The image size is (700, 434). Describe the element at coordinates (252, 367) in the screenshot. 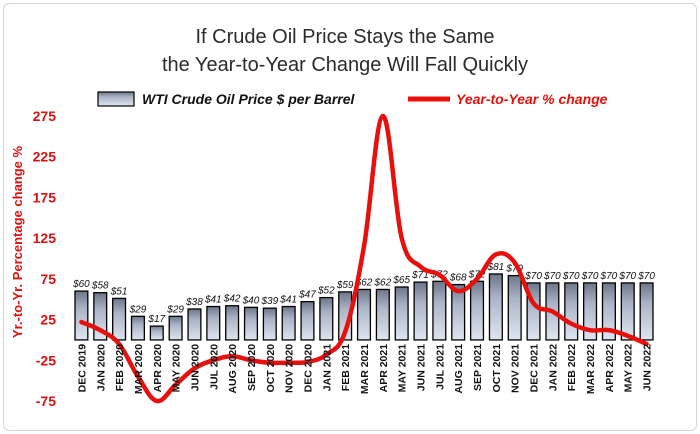

I see `x-tick-label: SEP 2020` at that location.